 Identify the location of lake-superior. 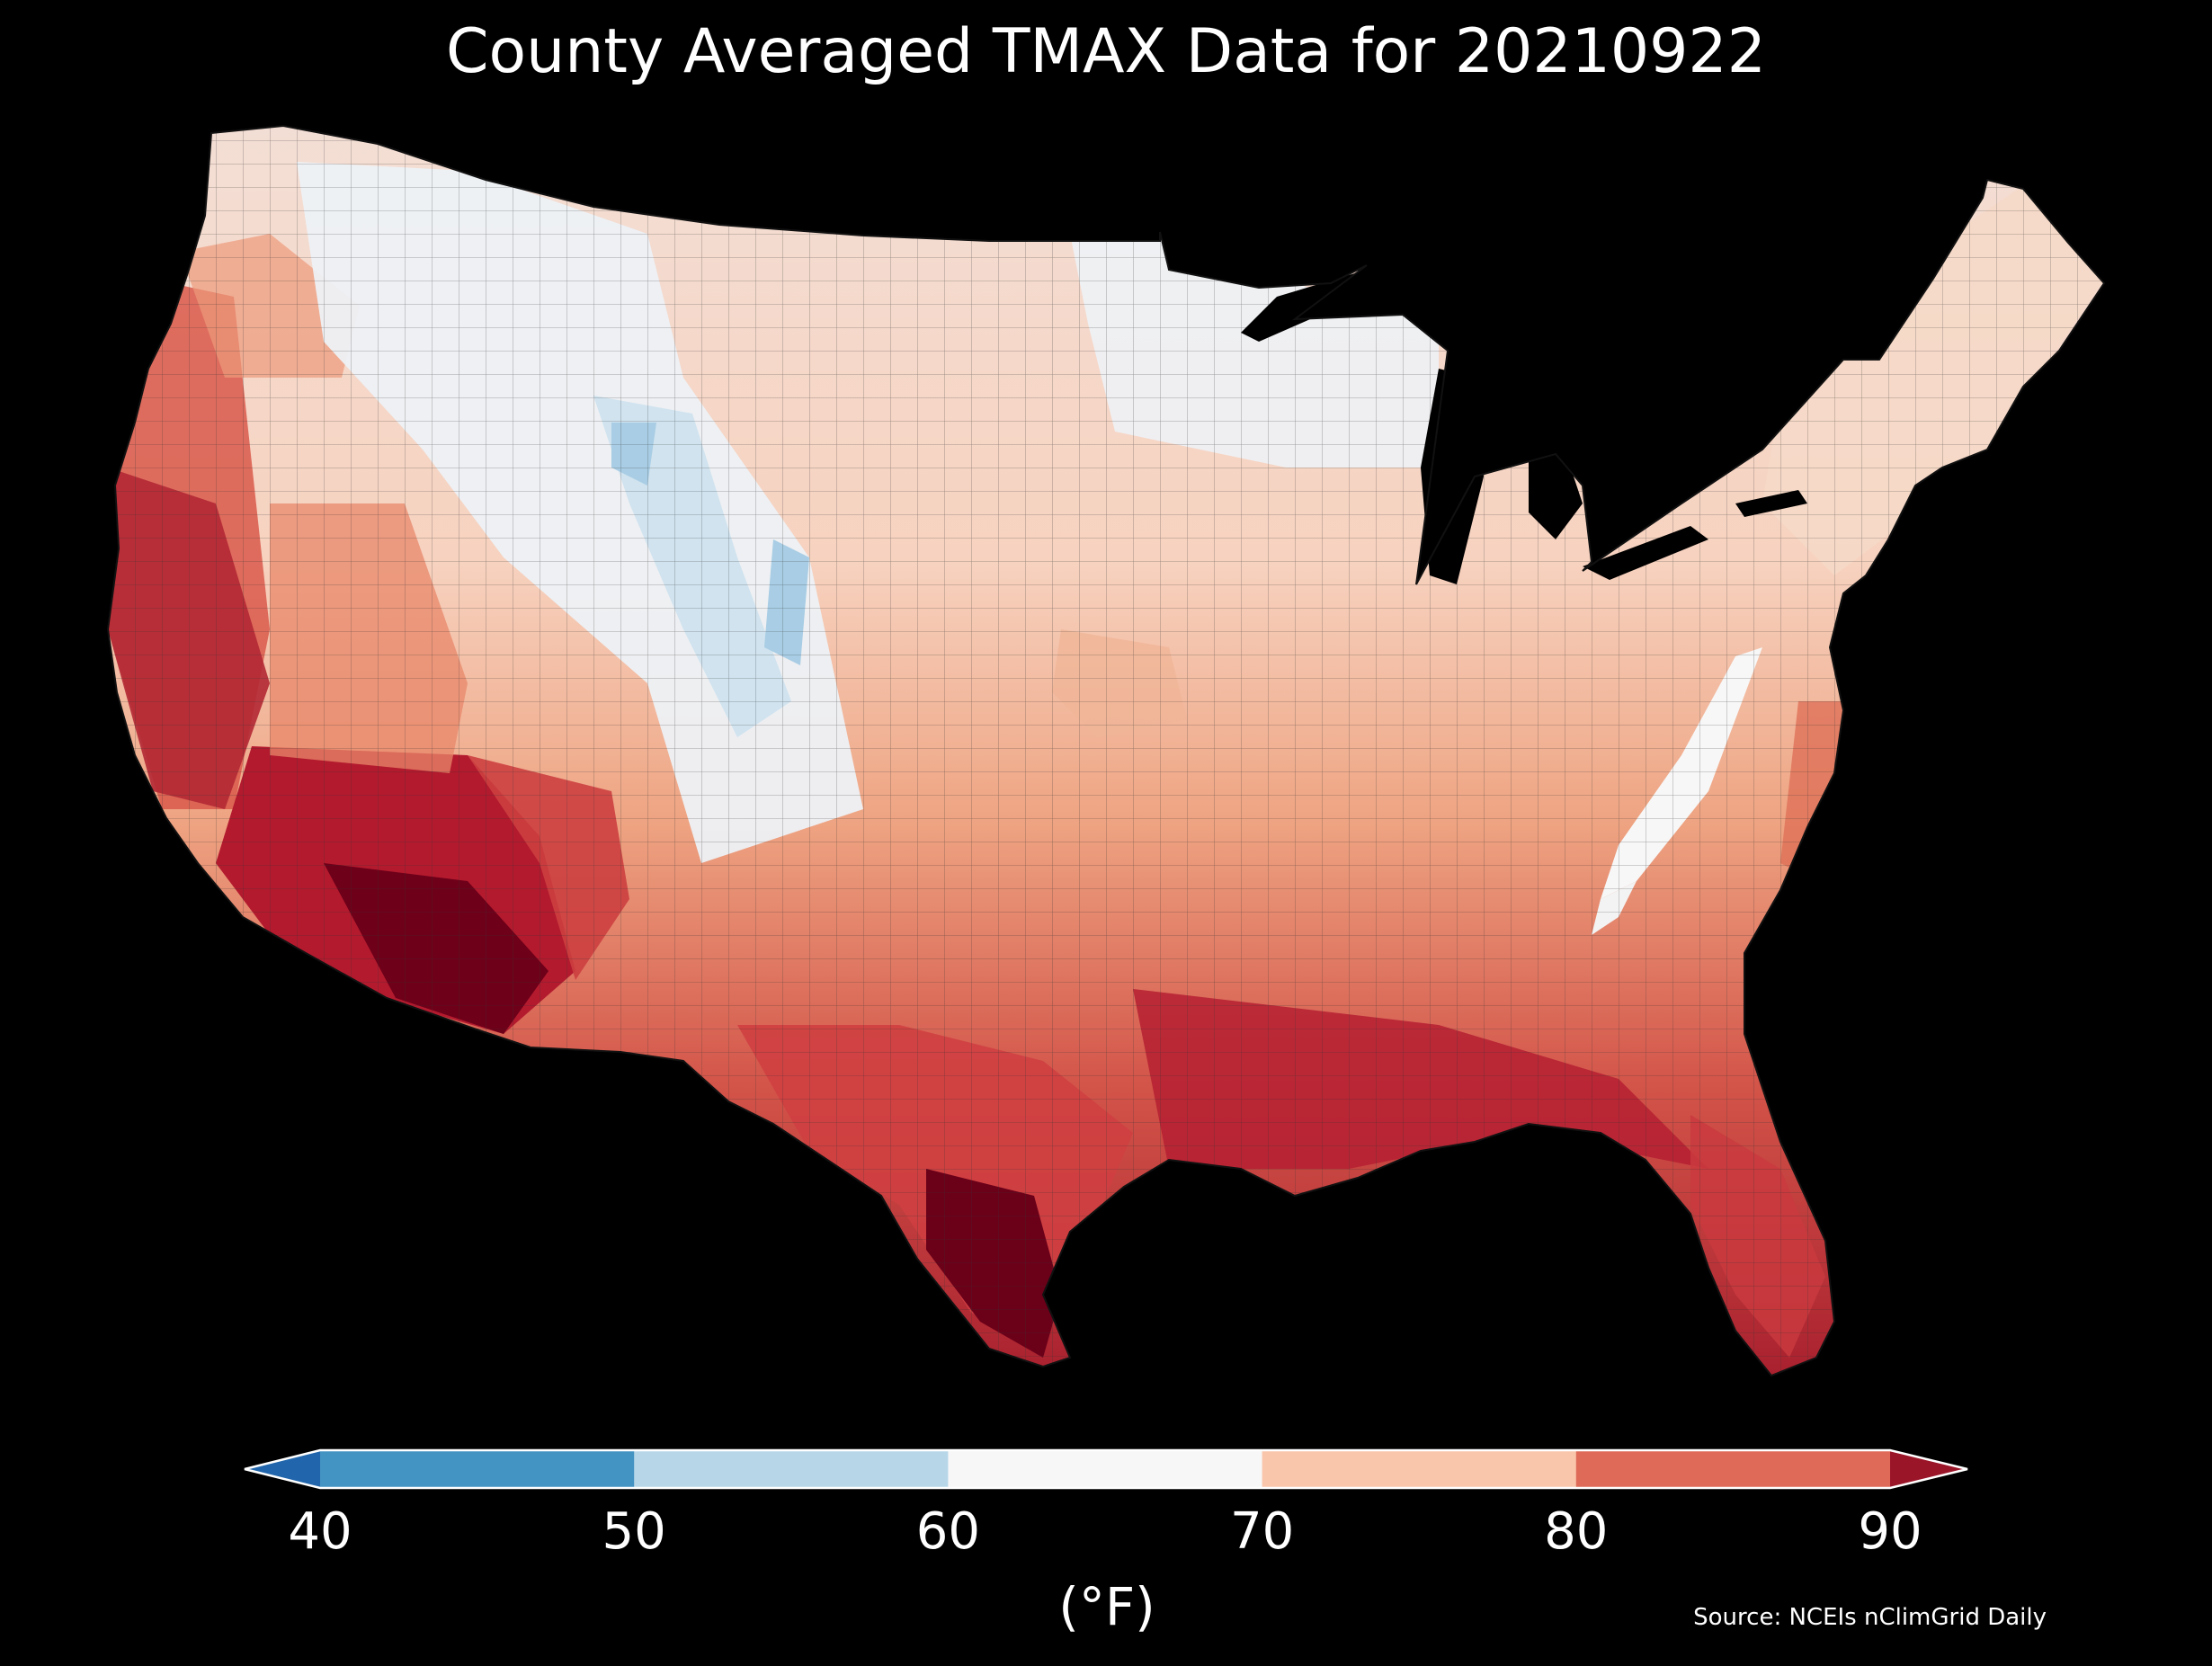
(1304, 306).